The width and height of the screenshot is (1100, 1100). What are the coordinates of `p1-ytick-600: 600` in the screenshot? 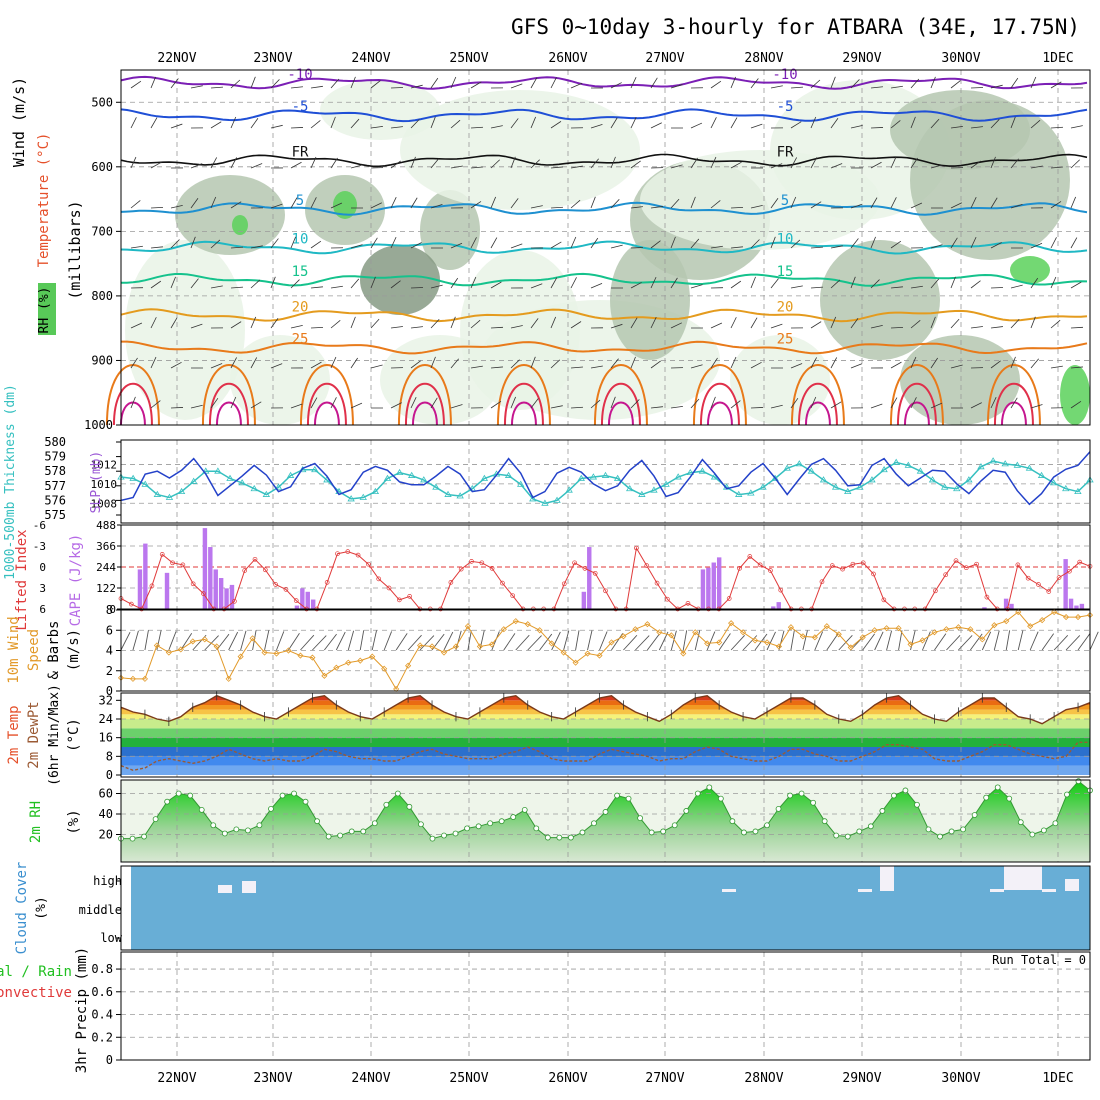 It's located at (102, 167).